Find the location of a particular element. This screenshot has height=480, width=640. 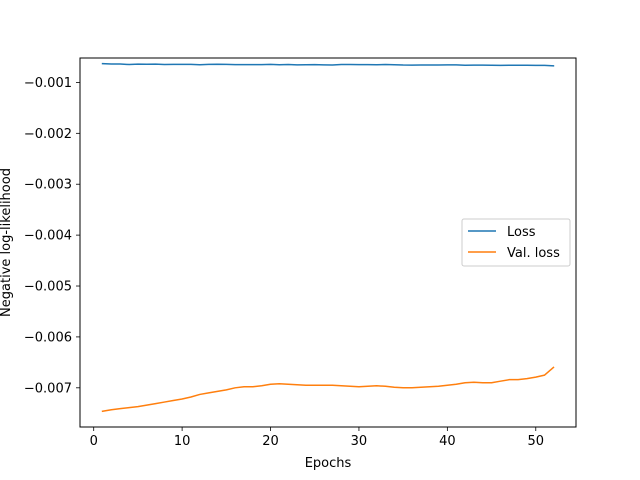

y-tick-label: −0.006 is located at coordinates (48, 337).